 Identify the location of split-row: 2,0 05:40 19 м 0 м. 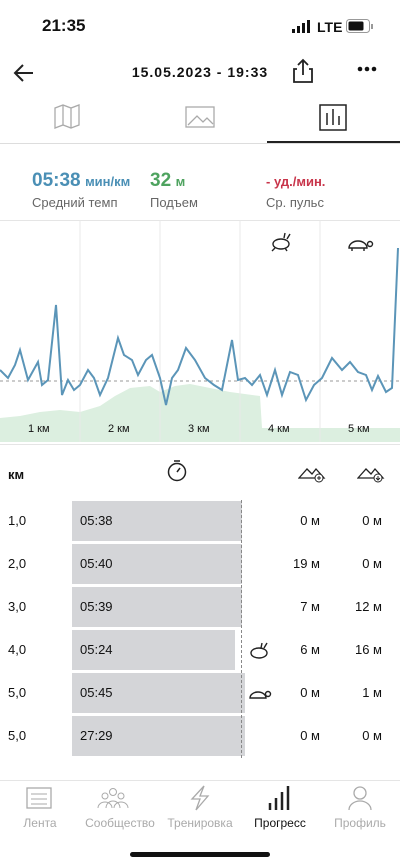
(200, 564).